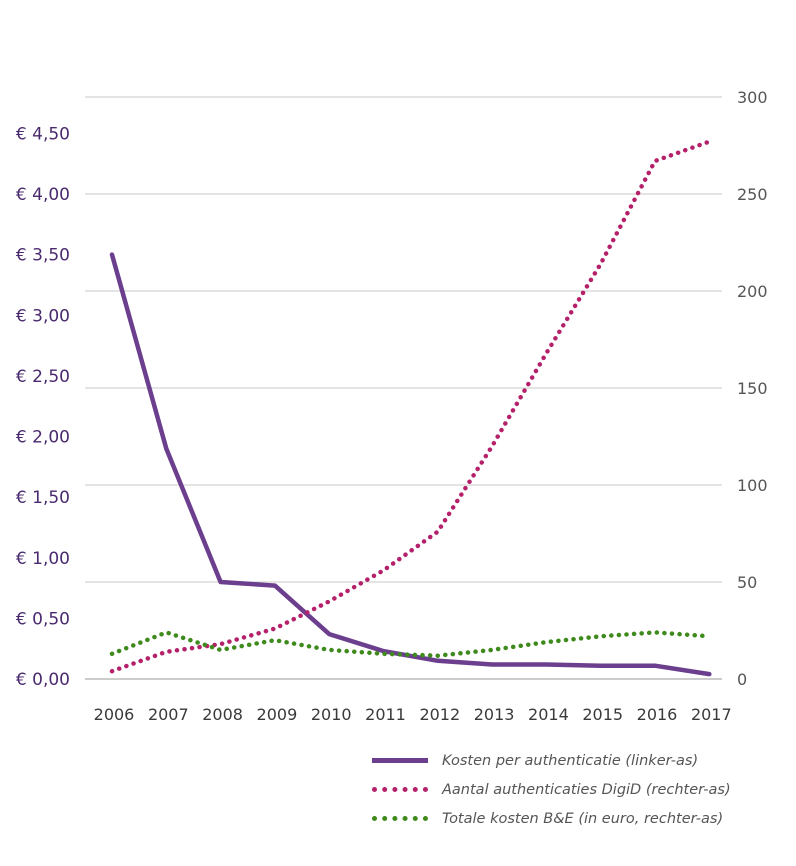 Image resolution: width=796 pixels, height=866 pixels. I want to click on x-tick-label: 2011, so click(385, 714).